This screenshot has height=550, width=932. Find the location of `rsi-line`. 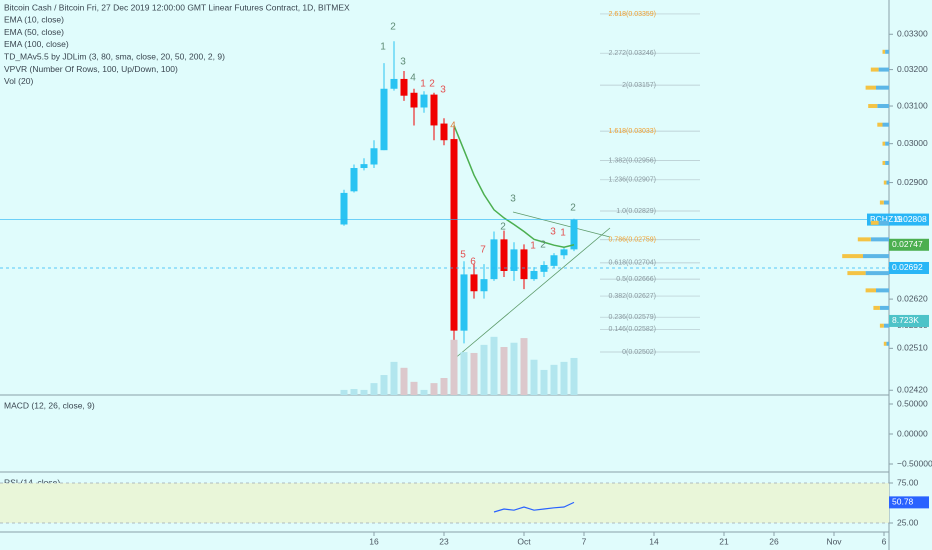

rsi-line is located at coordinates (534, 507).